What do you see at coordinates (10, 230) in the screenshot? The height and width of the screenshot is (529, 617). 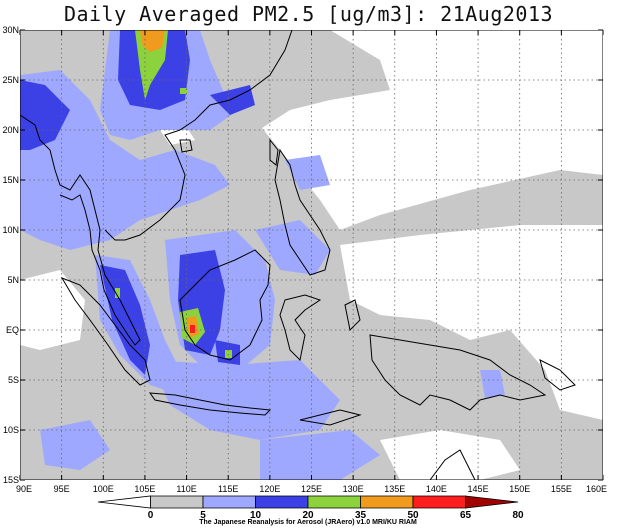 I see `lat-label: 10N` at bounding box center [10, 230].